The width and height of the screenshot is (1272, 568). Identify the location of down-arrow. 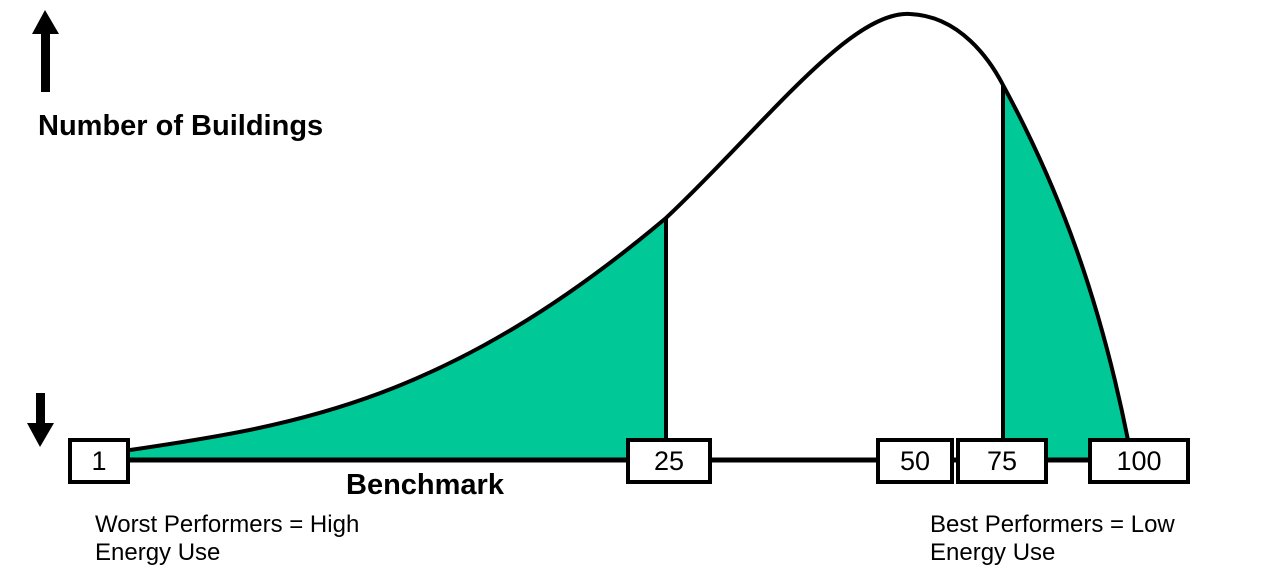
(40, 420).